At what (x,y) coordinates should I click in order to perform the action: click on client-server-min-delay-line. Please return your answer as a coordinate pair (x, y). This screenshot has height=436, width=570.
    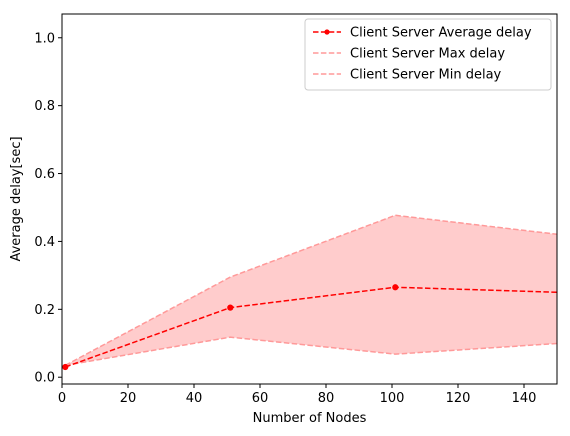
    Looking at the image, I should click on (311, 351).